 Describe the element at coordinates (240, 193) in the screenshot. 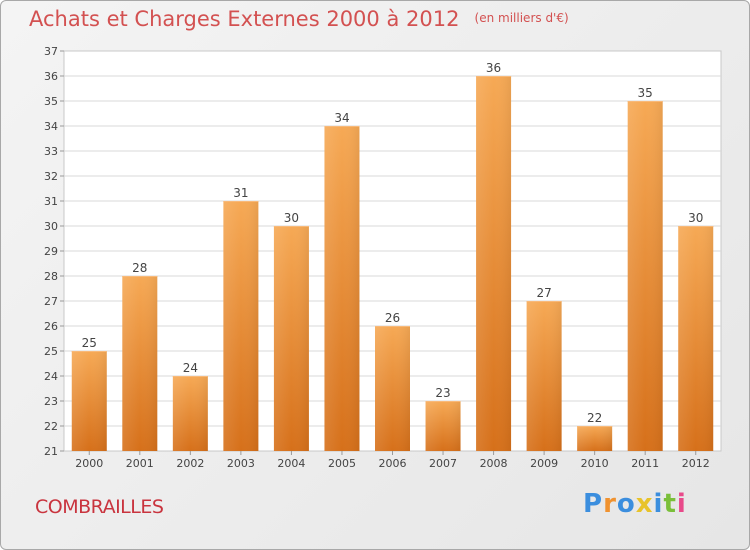

I see `data-label: 31` at that location.